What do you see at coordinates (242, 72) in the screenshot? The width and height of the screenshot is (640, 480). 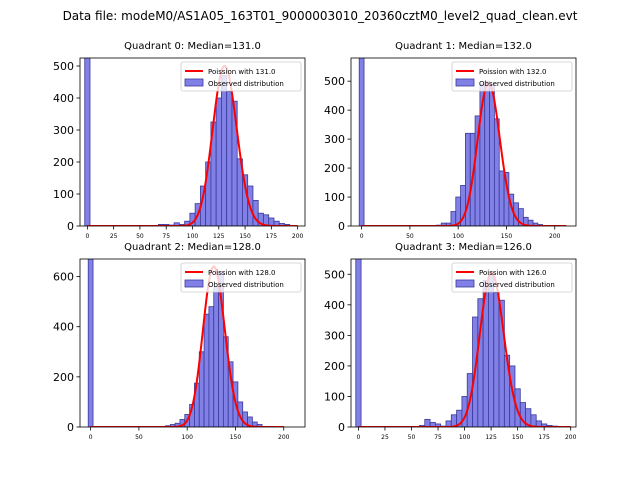 I see `legend-label-poisson: Poission with 131.0` at bounding box center [242, 72].